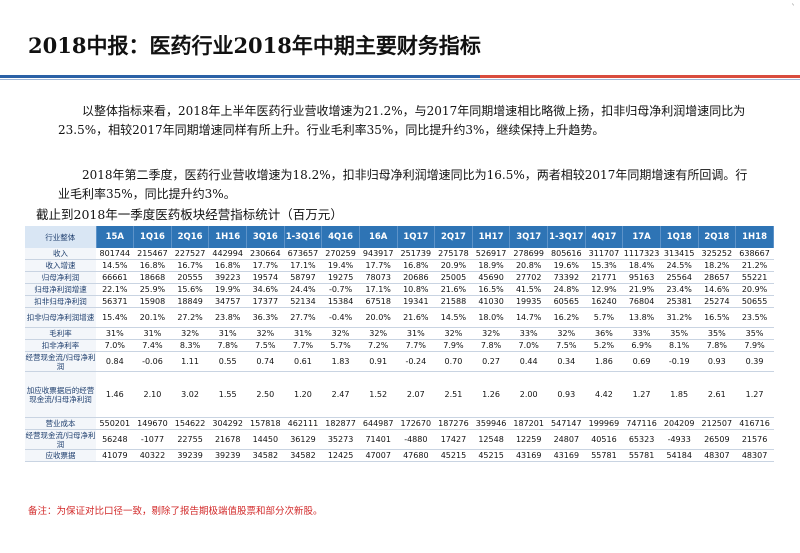 This screenshot has width=800, height=553. Describe the element at coordinates (60, 317) in the screenshot. I see `row-label: 扣非归母净利润增速` at that location.